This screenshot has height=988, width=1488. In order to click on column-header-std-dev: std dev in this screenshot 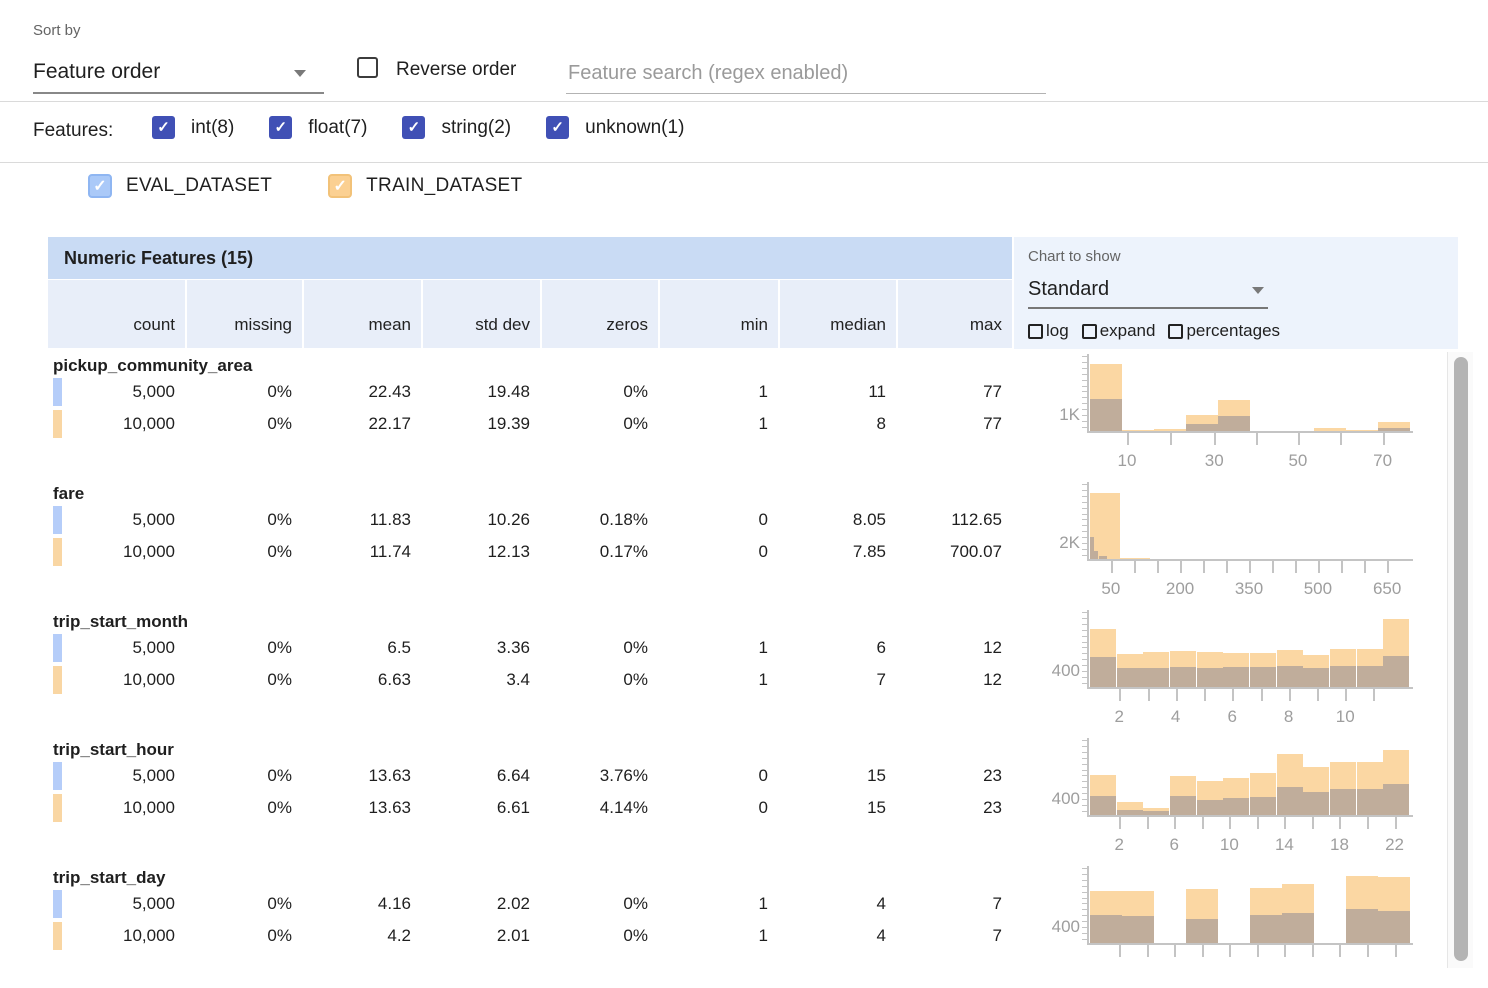, I will do `click(480, 314)`.